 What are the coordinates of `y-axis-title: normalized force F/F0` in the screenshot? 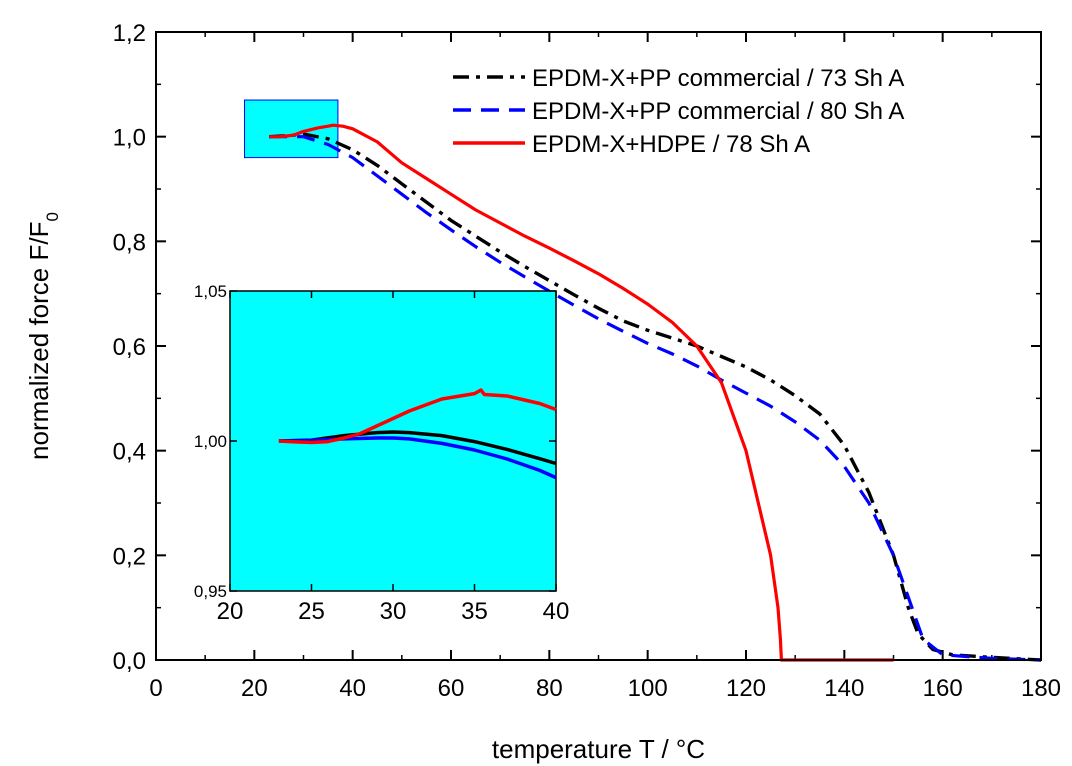 It's located at (43, 336).